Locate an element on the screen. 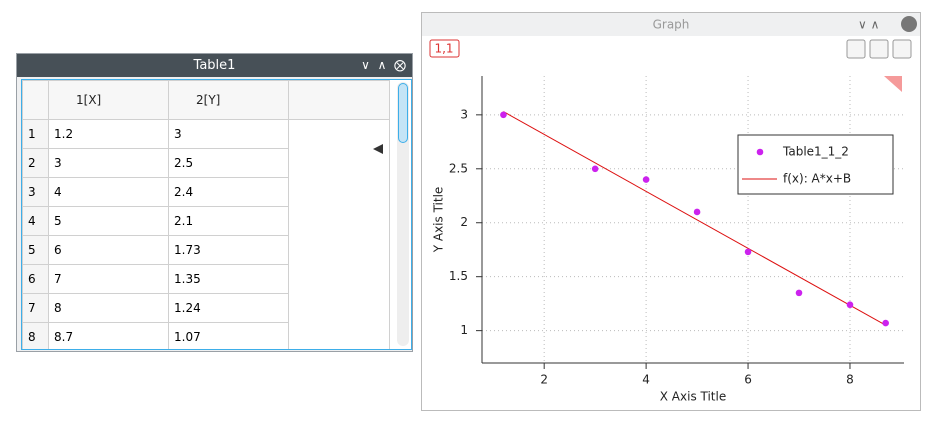  table-row: 5 6 1.73 is located at coordinates (206, 250).